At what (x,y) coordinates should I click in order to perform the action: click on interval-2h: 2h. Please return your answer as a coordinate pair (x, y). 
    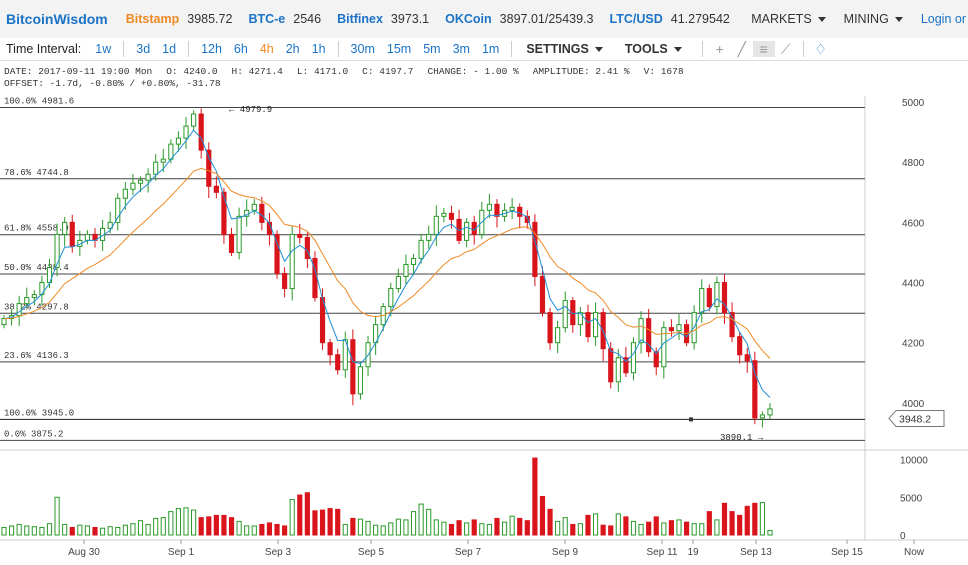
    Looking at the image, I should click on (292, 49).